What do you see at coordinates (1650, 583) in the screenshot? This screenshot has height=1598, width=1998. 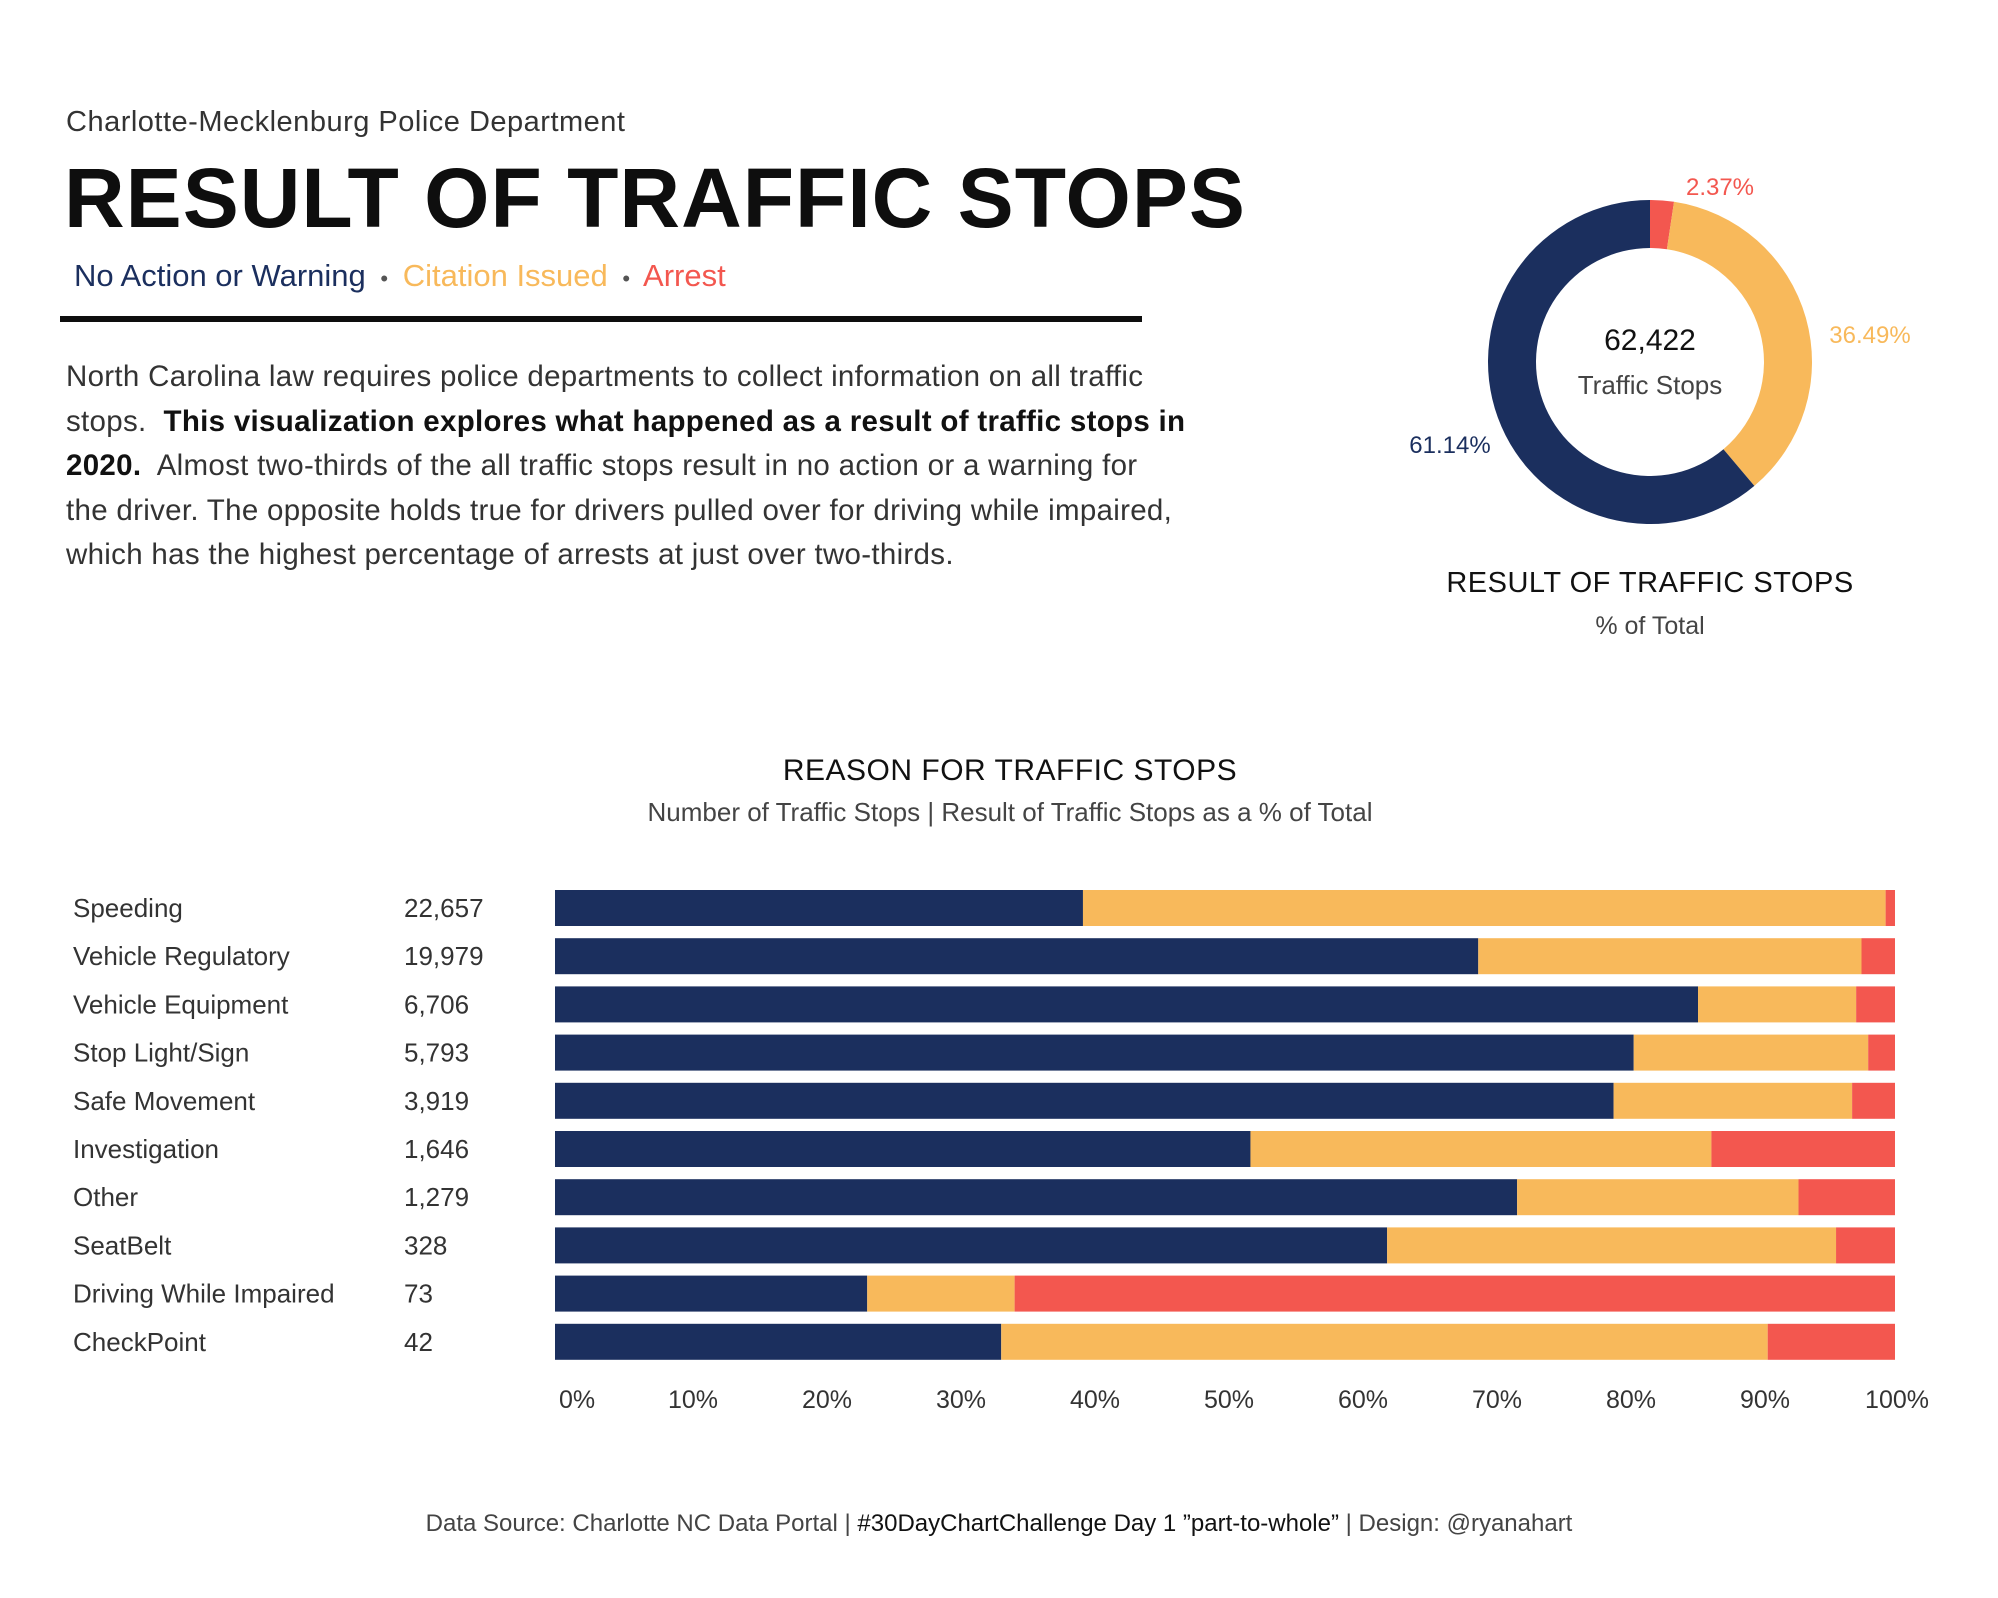 I see `donut-title: RESULT OF TRAFFIC STOPS` at bounding box center [1650, 583].